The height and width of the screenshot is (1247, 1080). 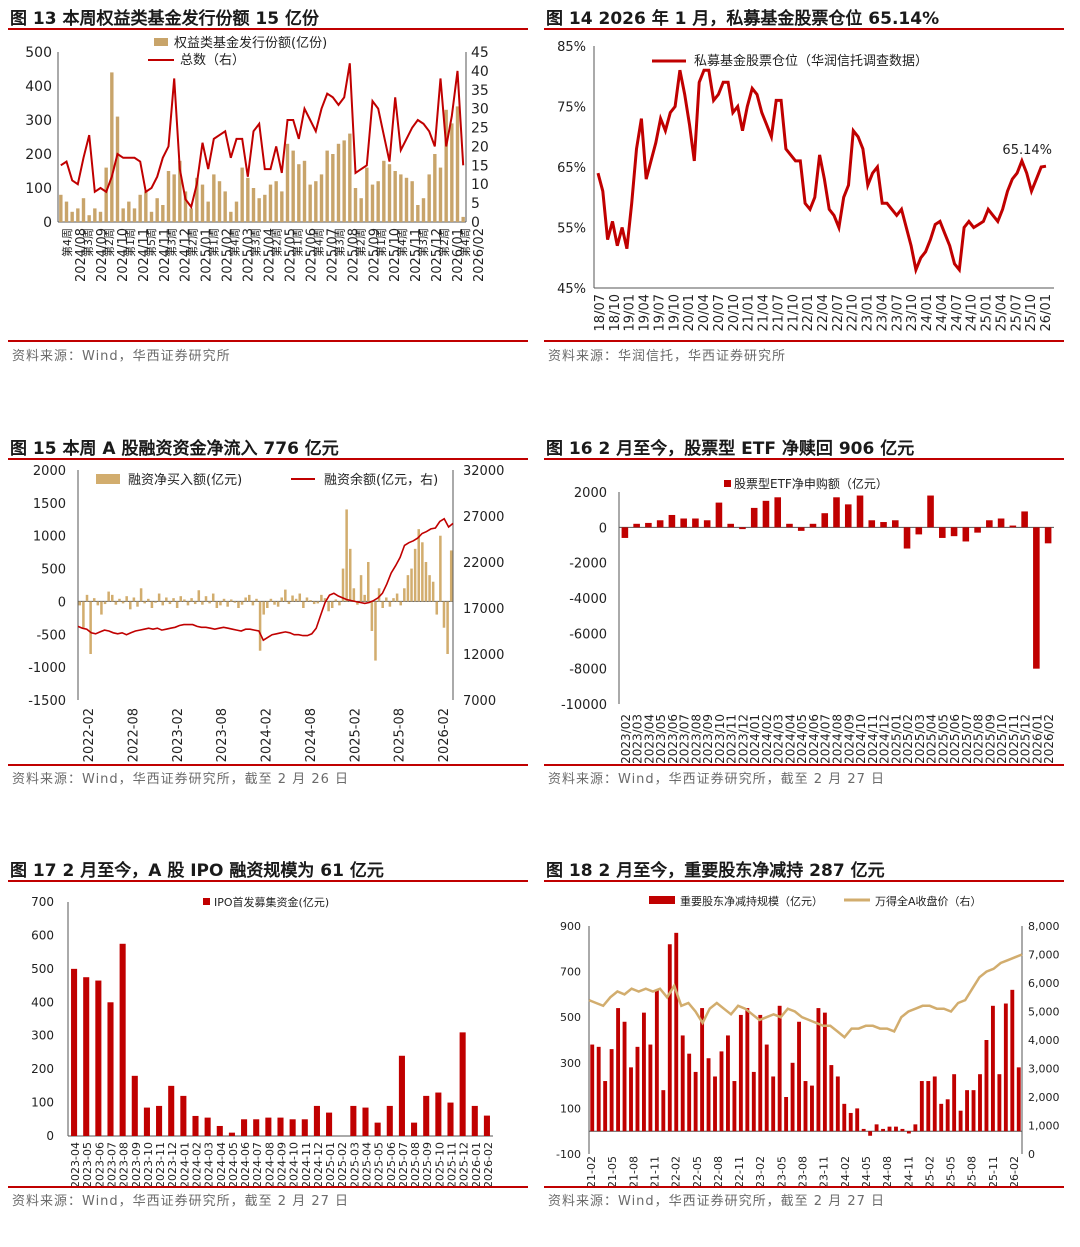 I want to click on right-tick-label: 2,000, so click(x=1044, y=1097).